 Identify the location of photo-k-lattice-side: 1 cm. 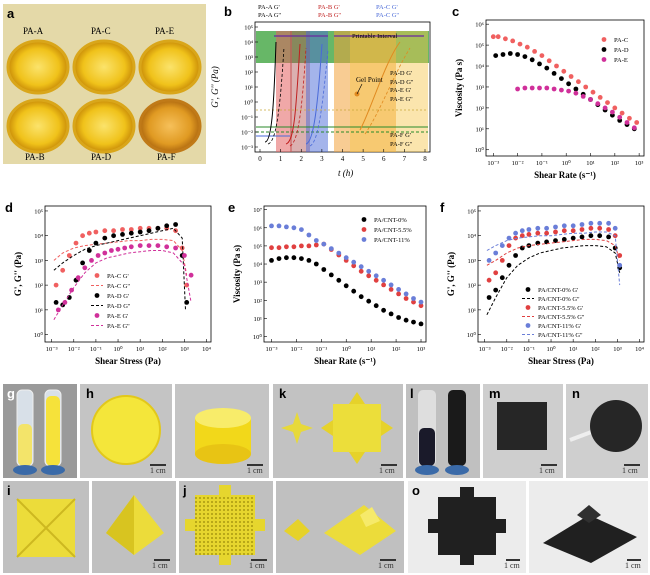
(340, 527).